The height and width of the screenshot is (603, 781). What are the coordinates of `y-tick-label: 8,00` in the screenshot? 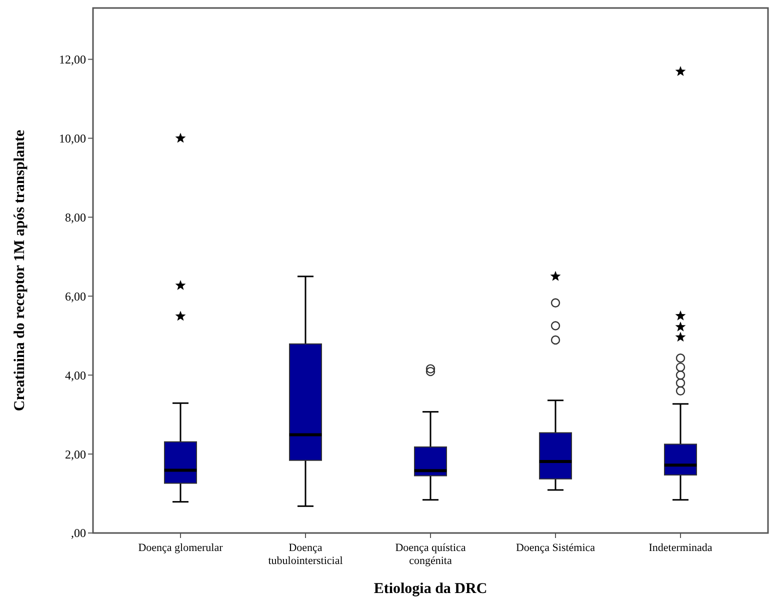 It's located at (75, 217).